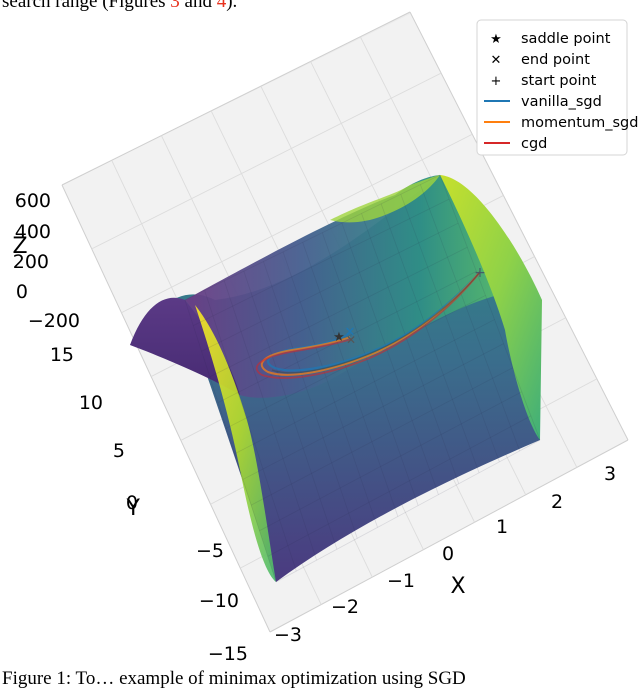 This screenshot has width=640, height=690. I want to click on header-text: search range (Figures 3 and 4)., so click(119, 6).